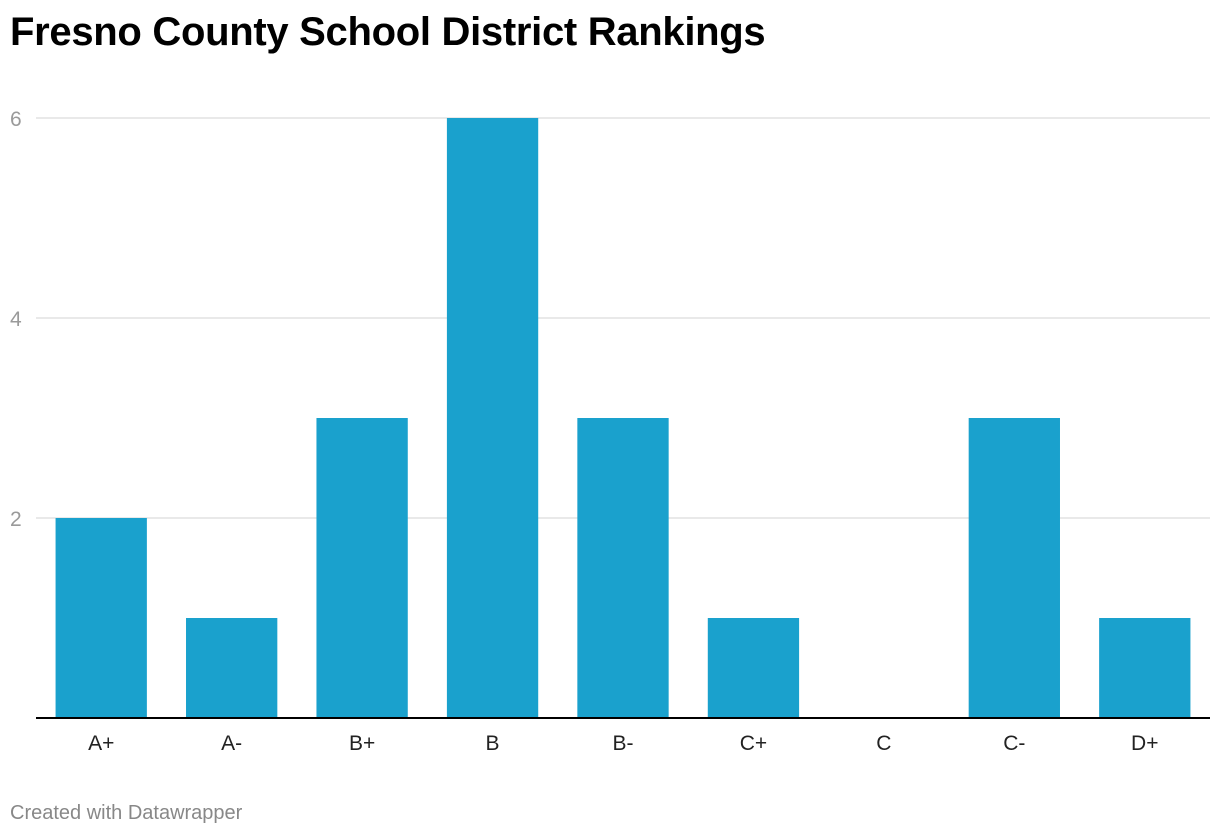 The image size is (1220, 838). I want to click on x-tick-label: A+, so click(101, 743).